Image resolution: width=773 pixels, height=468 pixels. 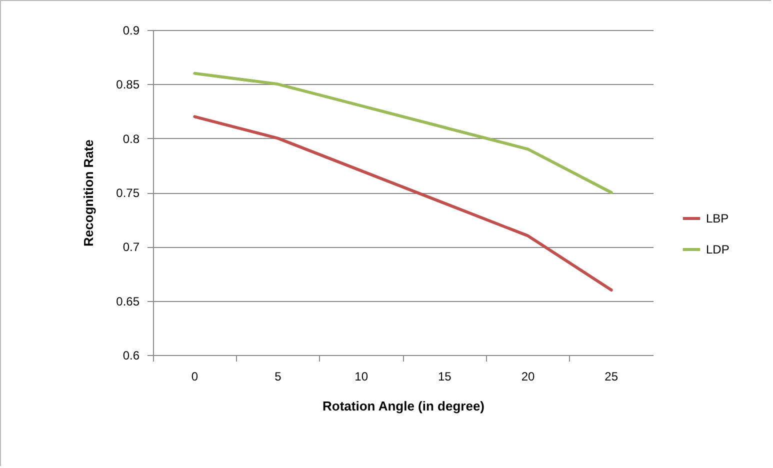 I want to click on y-tick-label: 0.8, so click(x=131, y=139).